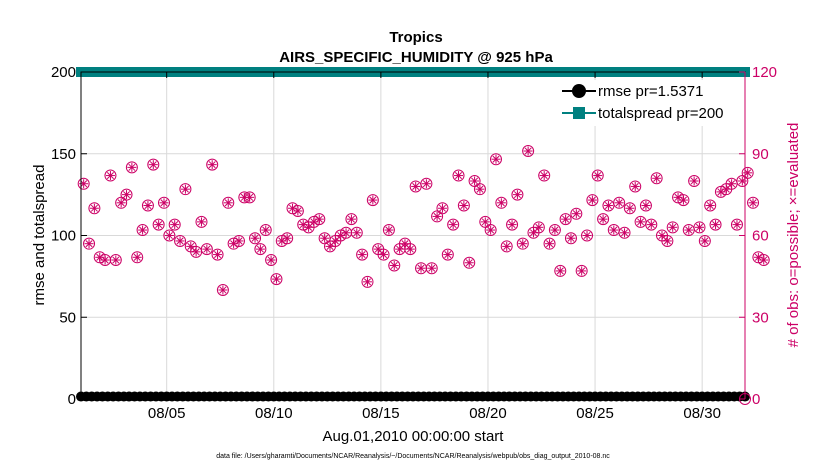 Image resolution: width=830 pixels, height=470 pixels. I want to click on y-right-tick-label: 120, so click(764, 72).